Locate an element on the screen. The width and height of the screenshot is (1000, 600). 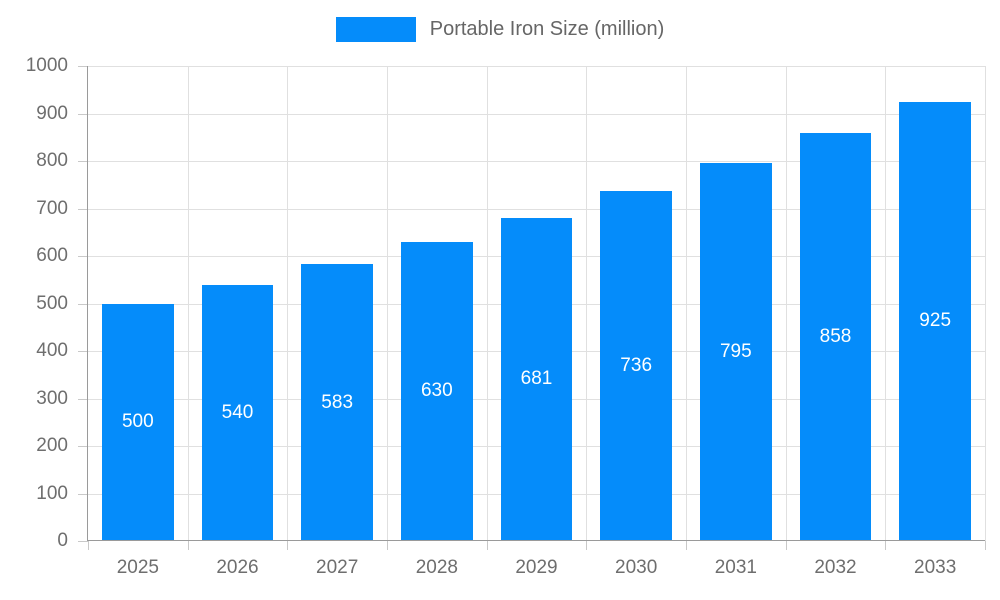
y-axis-label: 800 is located at coordinates (52, 160).